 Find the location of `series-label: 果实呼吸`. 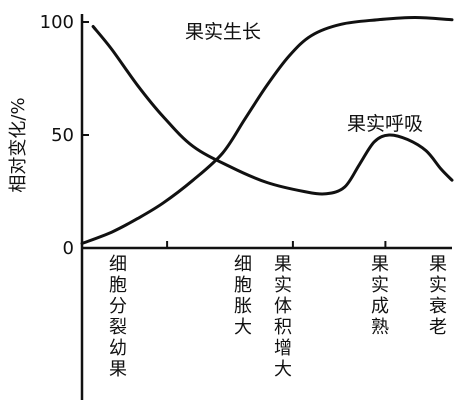

series-label: 果实呼吸 is located at coordinates (385, 124).